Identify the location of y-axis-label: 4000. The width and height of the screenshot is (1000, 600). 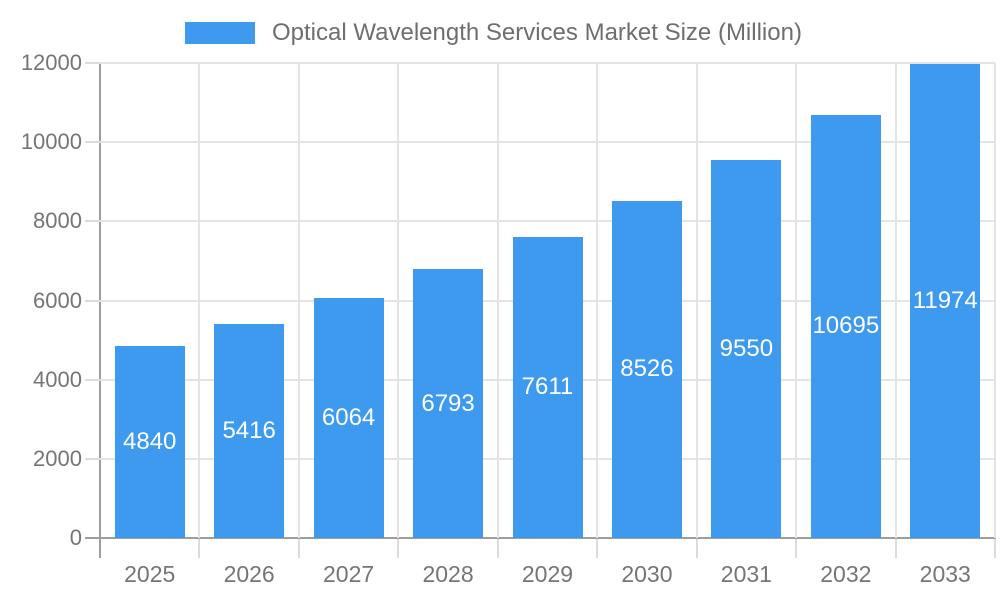
(57, 379).